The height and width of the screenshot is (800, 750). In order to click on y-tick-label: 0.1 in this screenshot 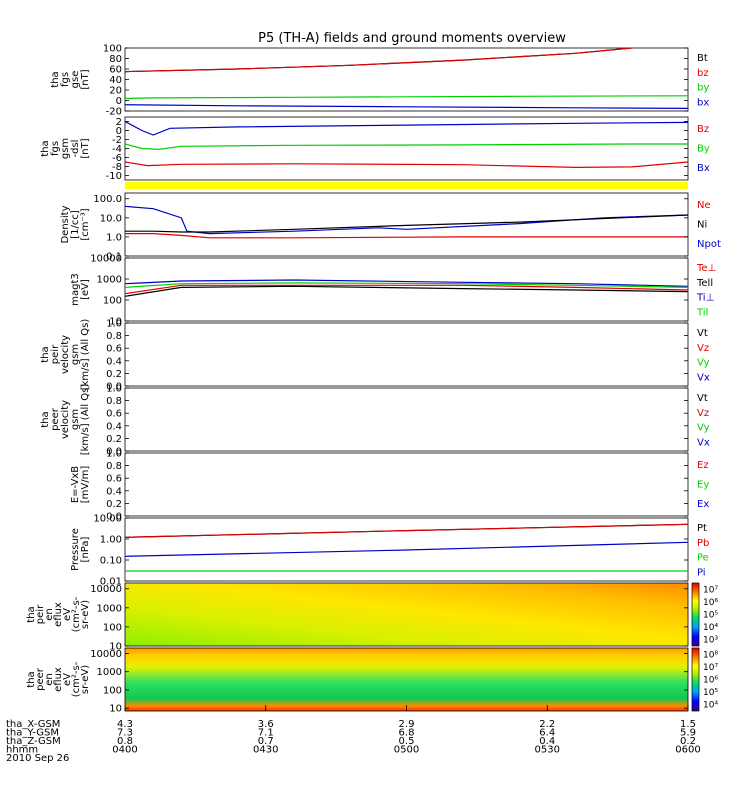, I will do `click(114, 257)`.